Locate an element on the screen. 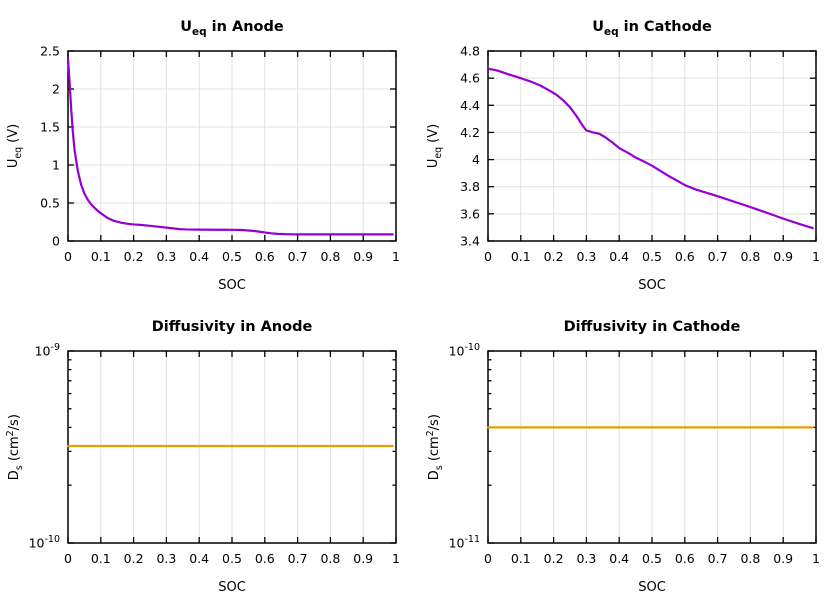 This screenshot has height=600, width=840. y-tick-label: 4.4 is located at coordinates (470, 105).